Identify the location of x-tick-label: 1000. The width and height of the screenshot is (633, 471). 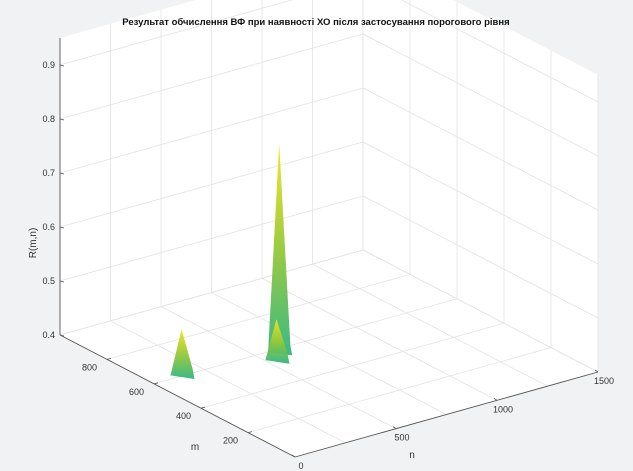
(503, 409).